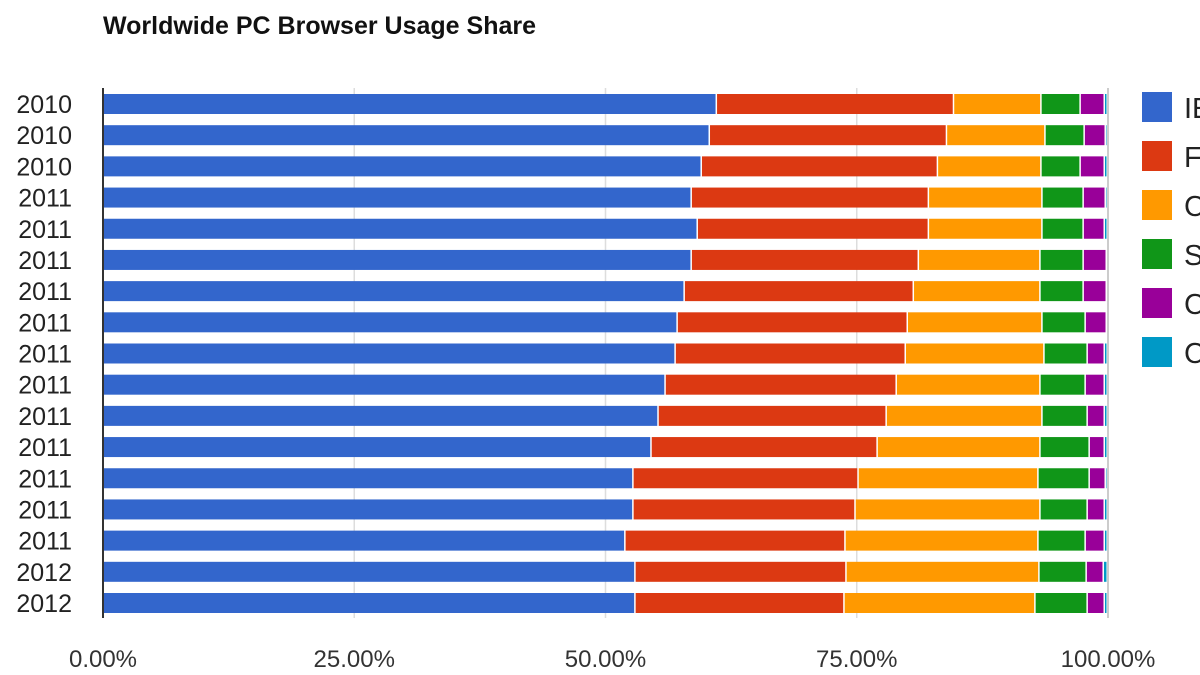 This screenshot has height=675, width=1200. What do you see at coordinates (1192, 256) in the screenshot?
I see `legend-label: S` at bounding box center [1192, 256].